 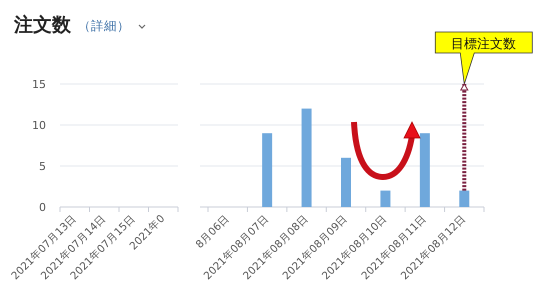 What do you see at coordinates (42, 25) in the screenshot?
I see `chart-title: 注文数` at bounding box center [42, 25].